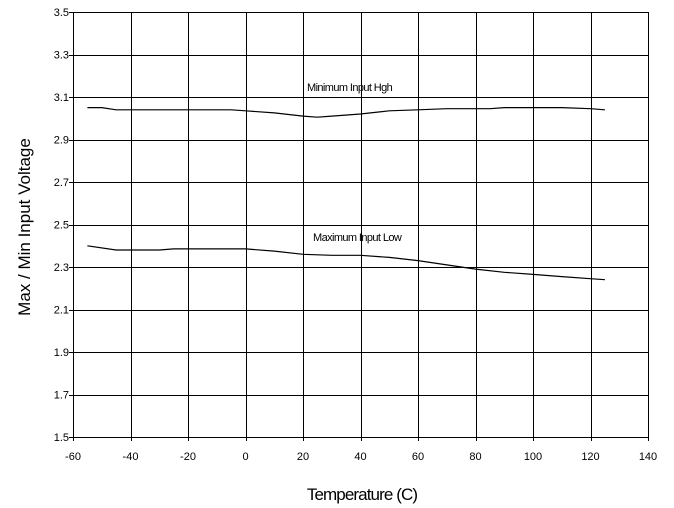  I want to click on x-tick-label: 140, so click(648, 457).